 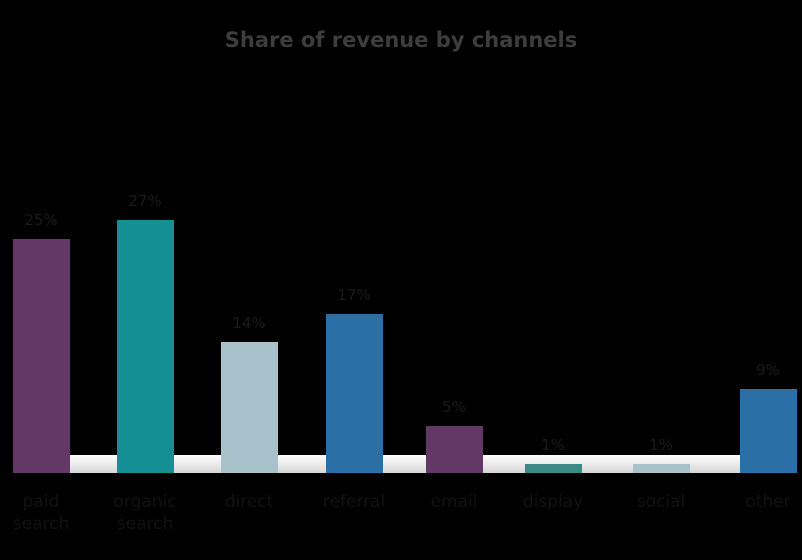 I want to click on value-label: 5%, so click(x=454, y=407).